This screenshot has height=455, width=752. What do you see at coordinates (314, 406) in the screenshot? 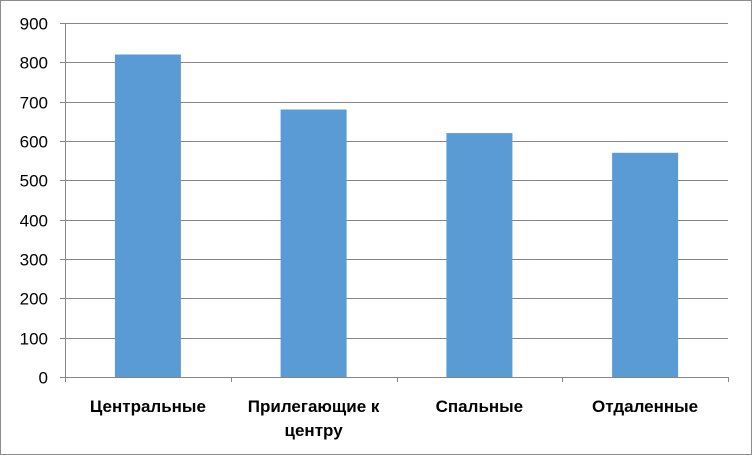
I see `x-category-label-line: Прилегающие к` at bounding box center [314, 406].